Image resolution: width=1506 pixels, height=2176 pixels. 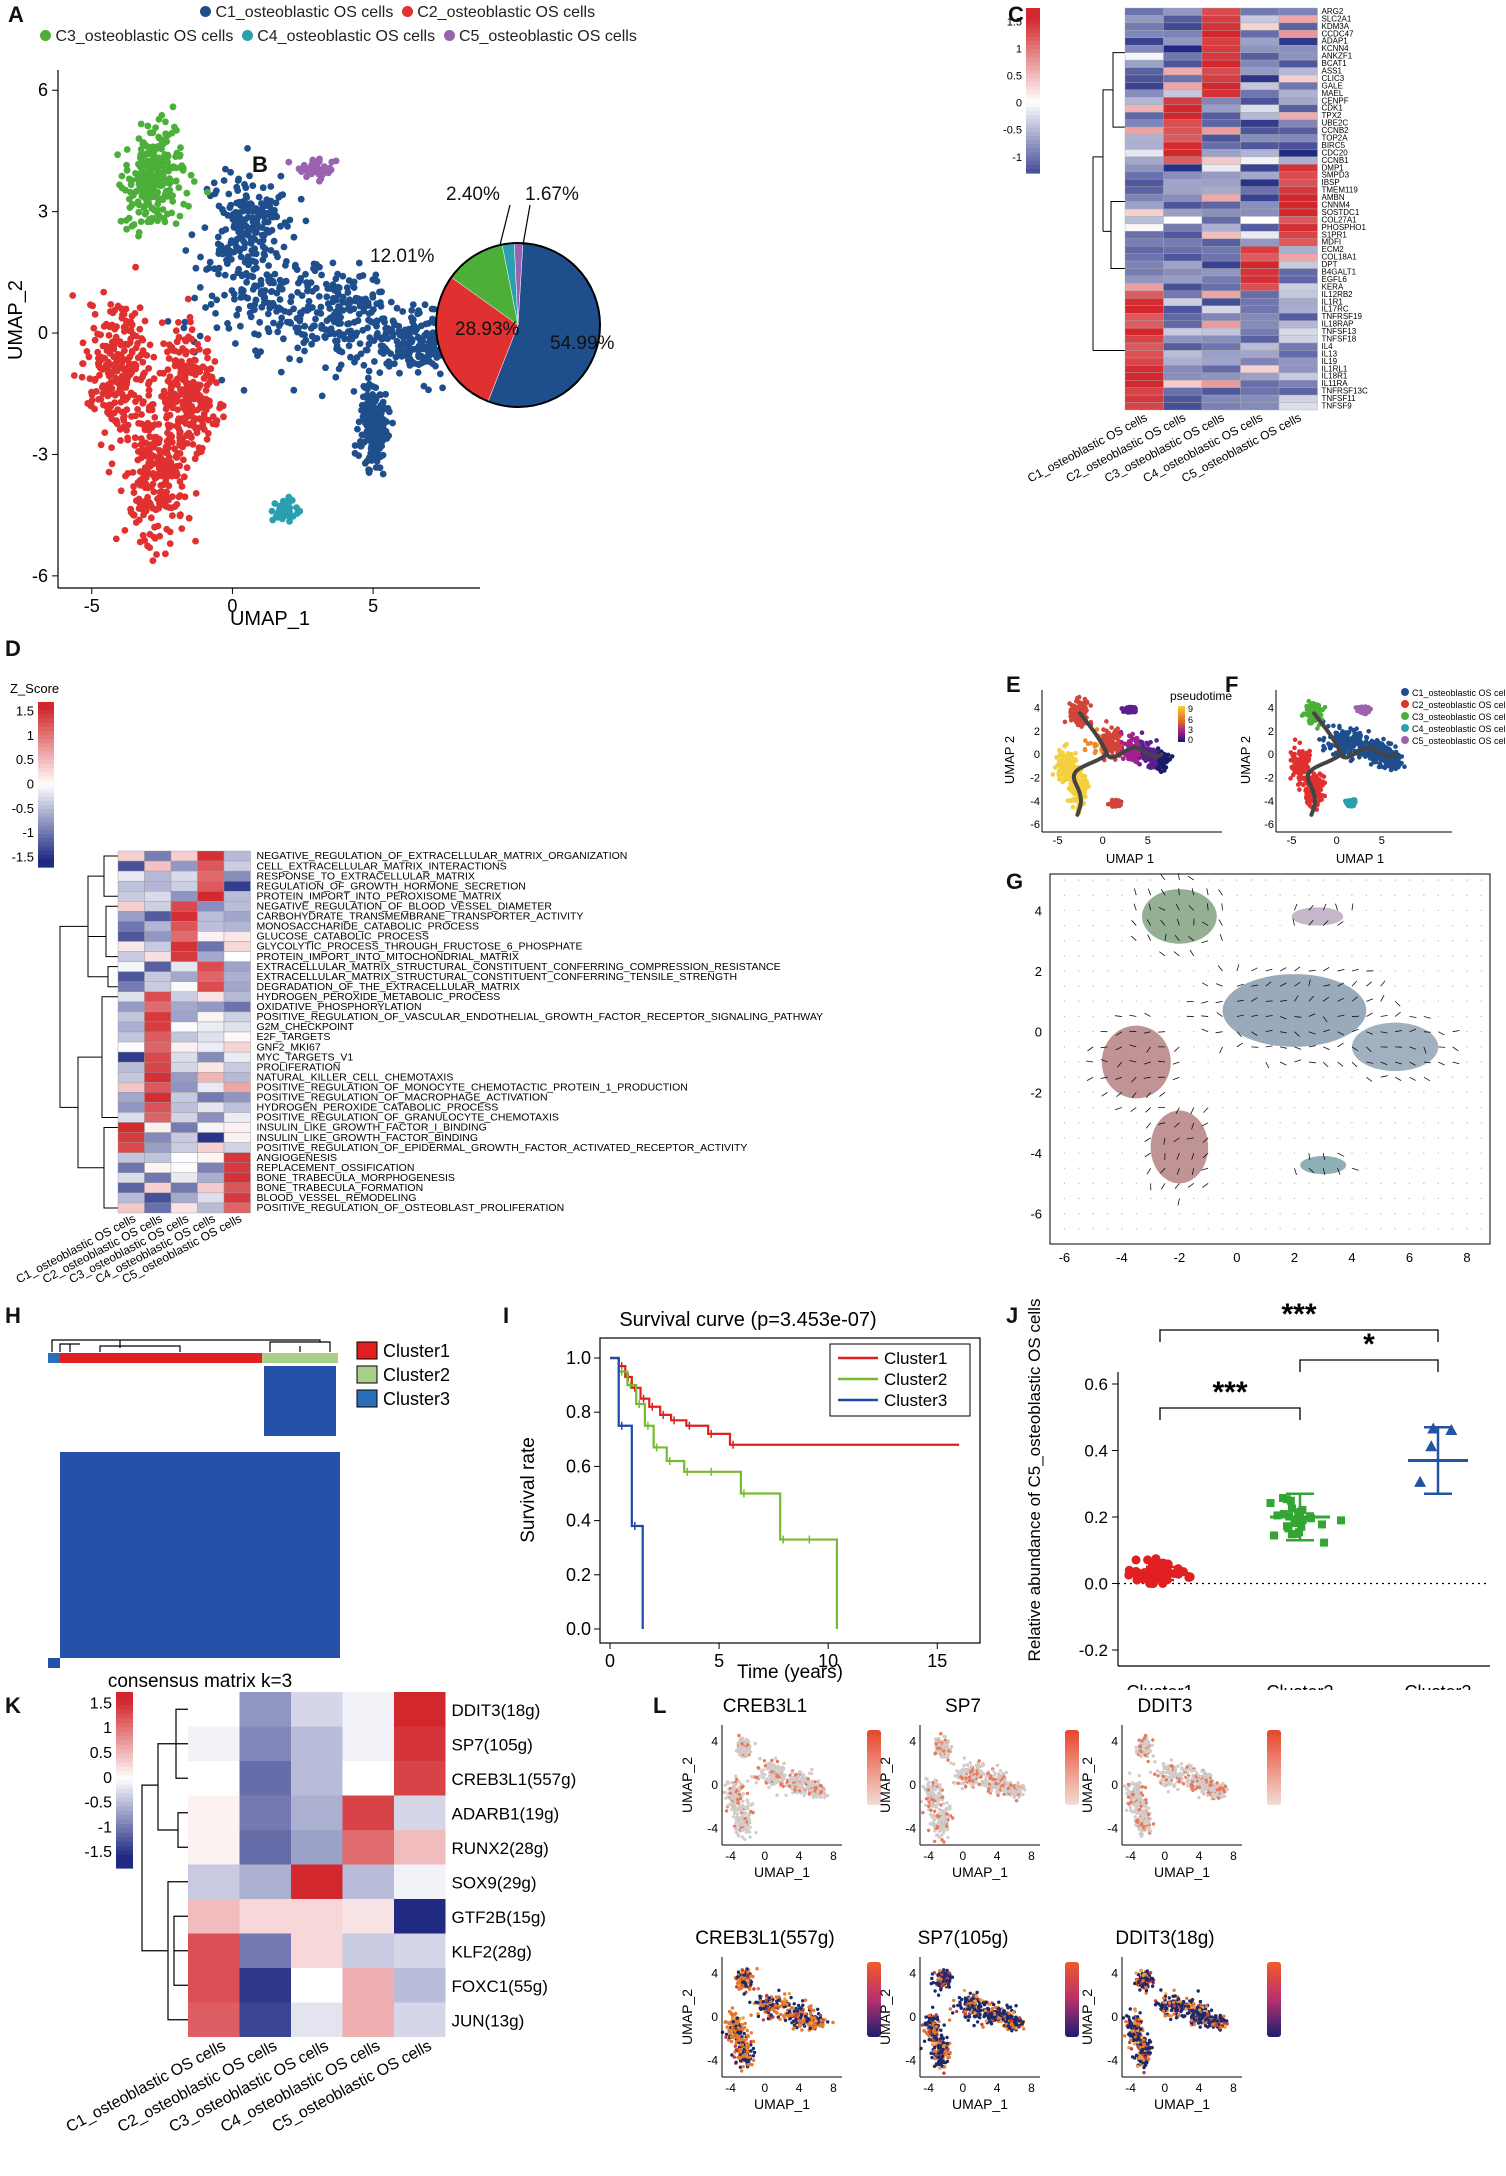 I want to click on velocity-cell-cloud, so click(x=1295, y=1010).